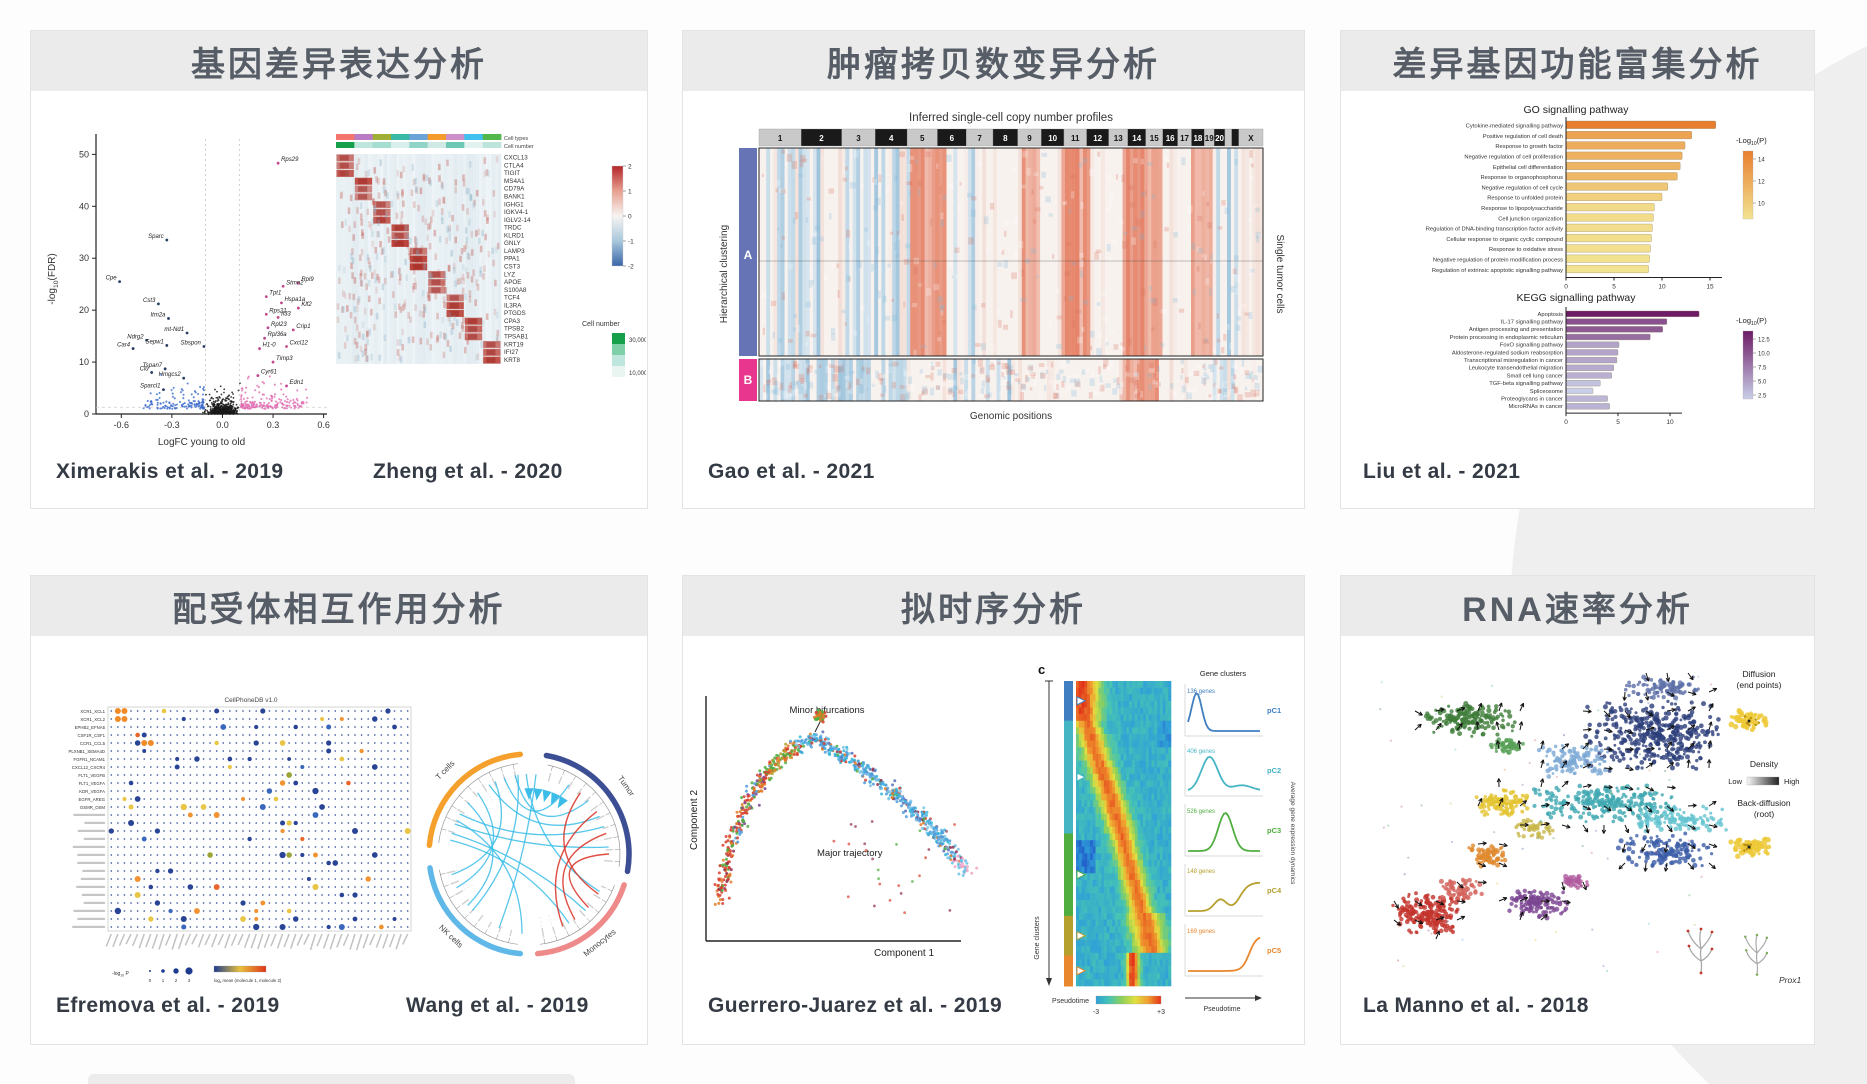 The height and width of the screenshot is (1084, 1867). Describe the element at coordinates (1209, 138) in the screenshot. I see `svg-text: 19` at that location.